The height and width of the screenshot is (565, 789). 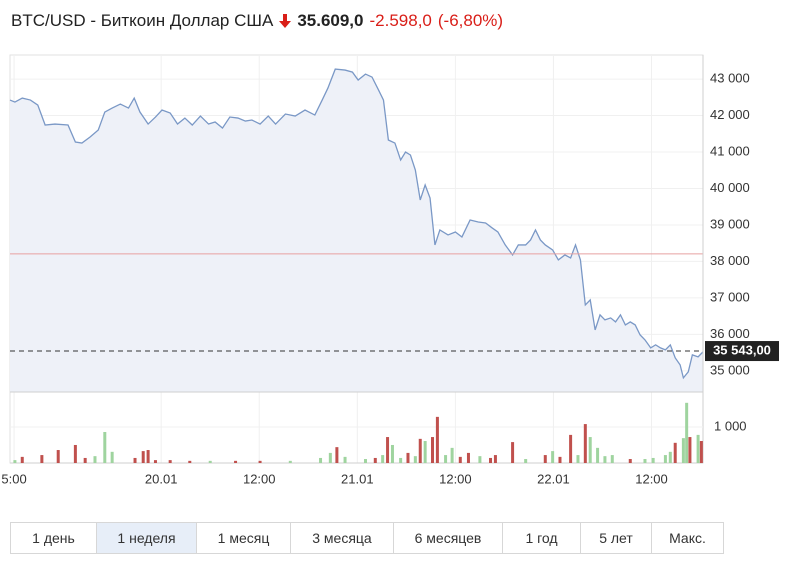 What do you see at coordinates (147, 538) in the screenshot?
I see `range-button: 1 неделя` at bounding box center [147, 538].